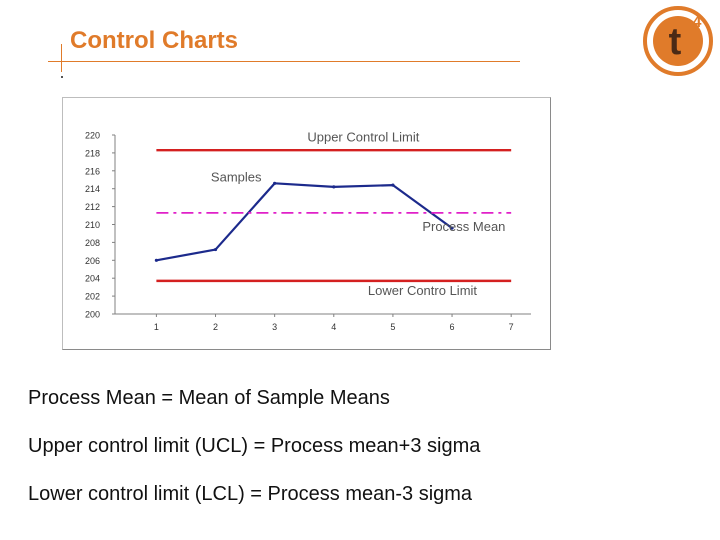 The width and height of the screenshot is (720, 540). What do you see at coordinates (92, 297) in the screenshot?
I see `y-tick-label: 202` at bounding box center [92, 297].